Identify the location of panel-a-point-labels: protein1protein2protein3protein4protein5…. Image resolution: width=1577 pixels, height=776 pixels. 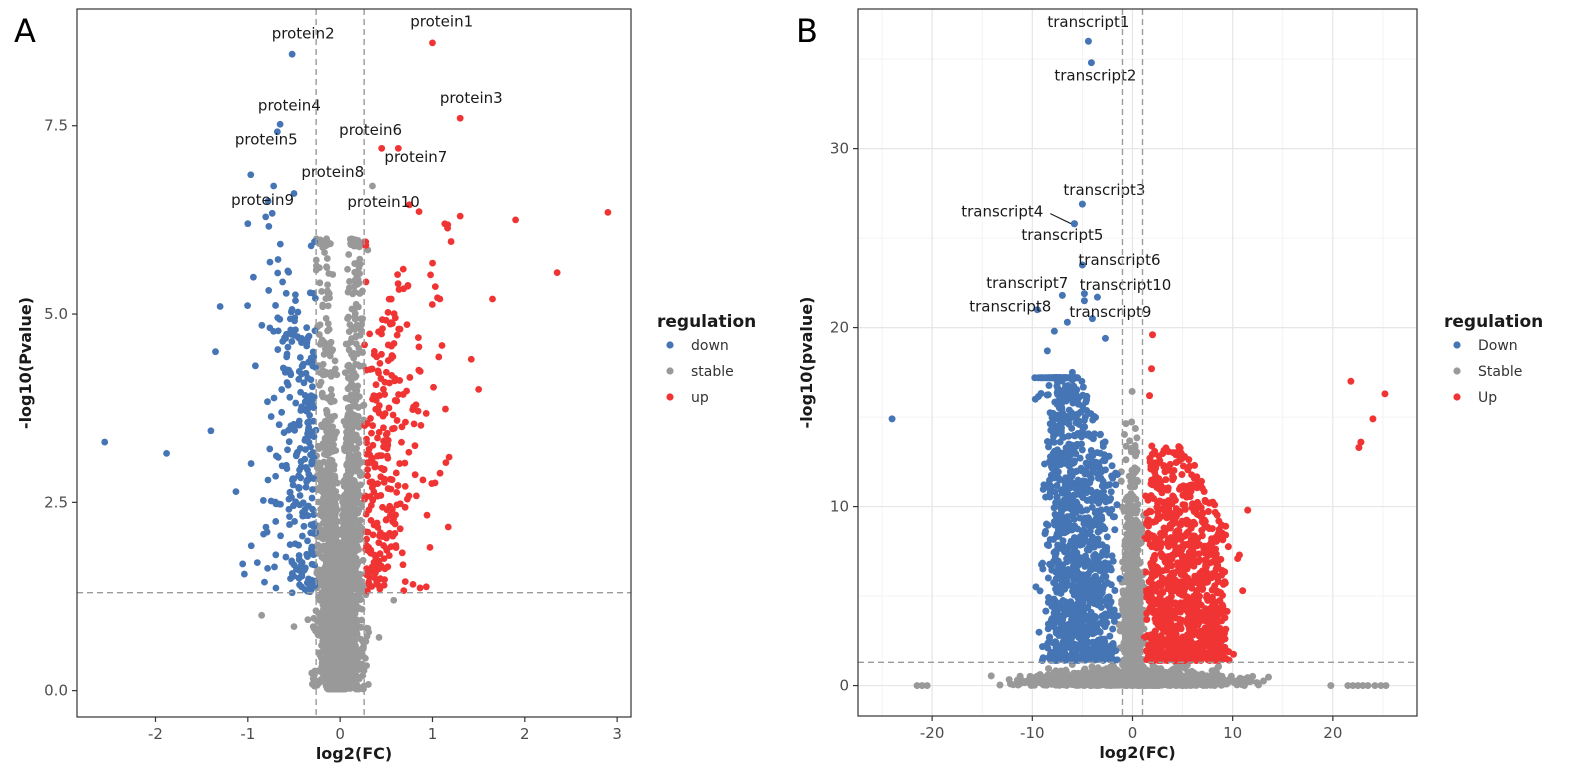
(367, 111).